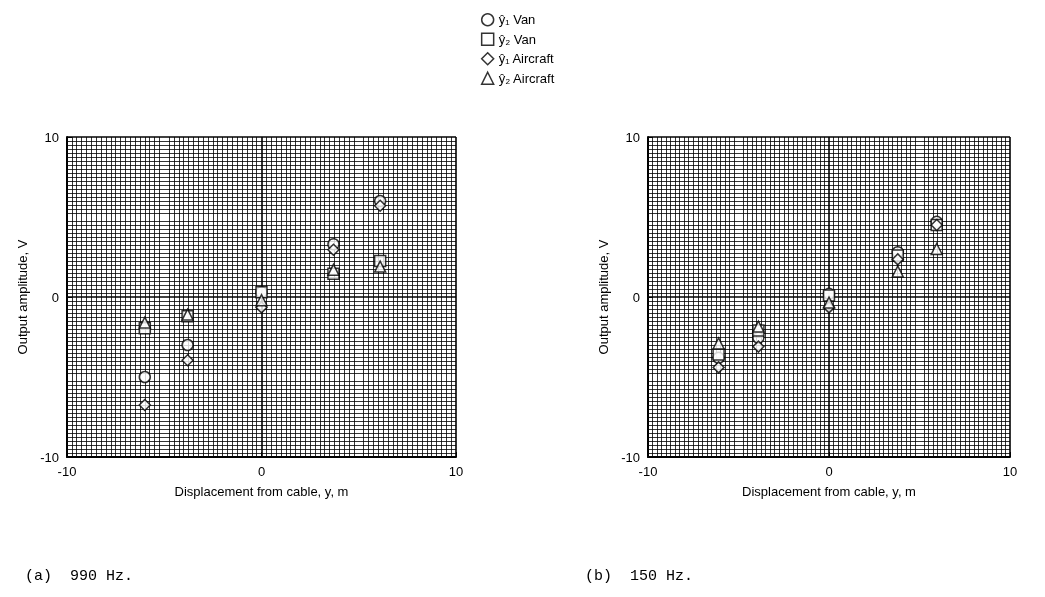 This screenshot has width=1045, height=597. I want to click on legend-label: ŷ₁ Aircraft, so click(526, 59).